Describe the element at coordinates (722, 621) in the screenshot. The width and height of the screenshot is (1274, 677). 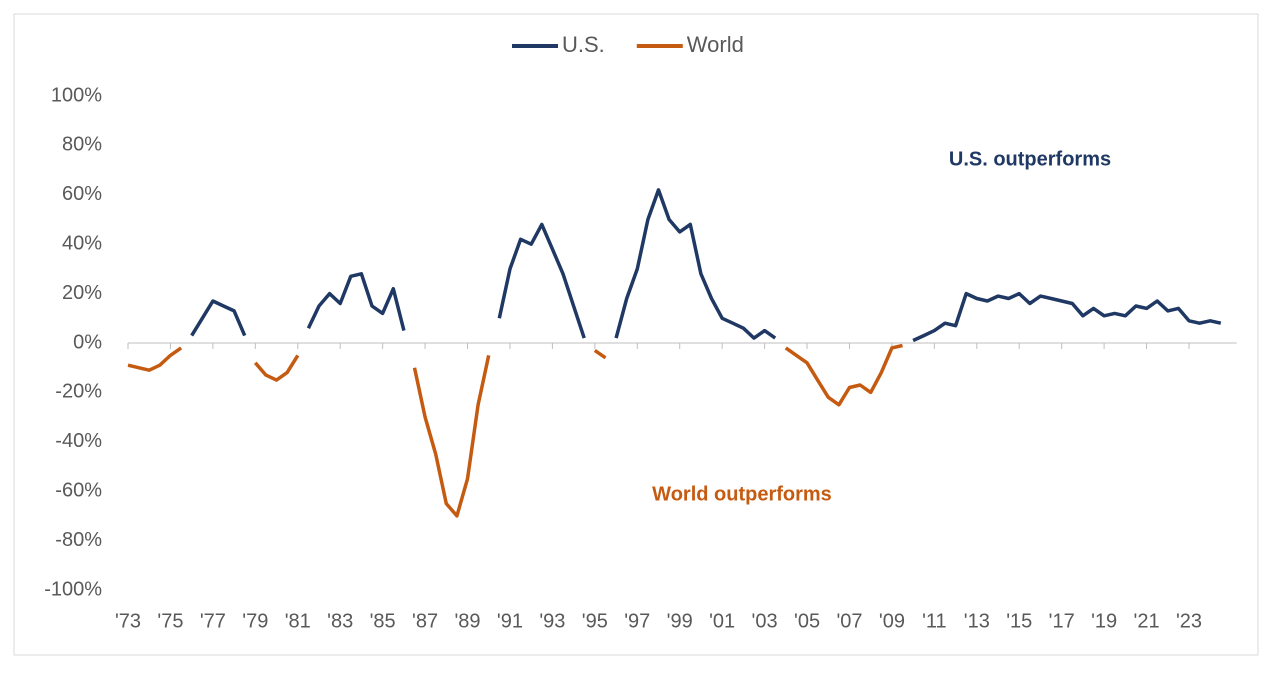
I see `x-tick-label: '01` at that location.